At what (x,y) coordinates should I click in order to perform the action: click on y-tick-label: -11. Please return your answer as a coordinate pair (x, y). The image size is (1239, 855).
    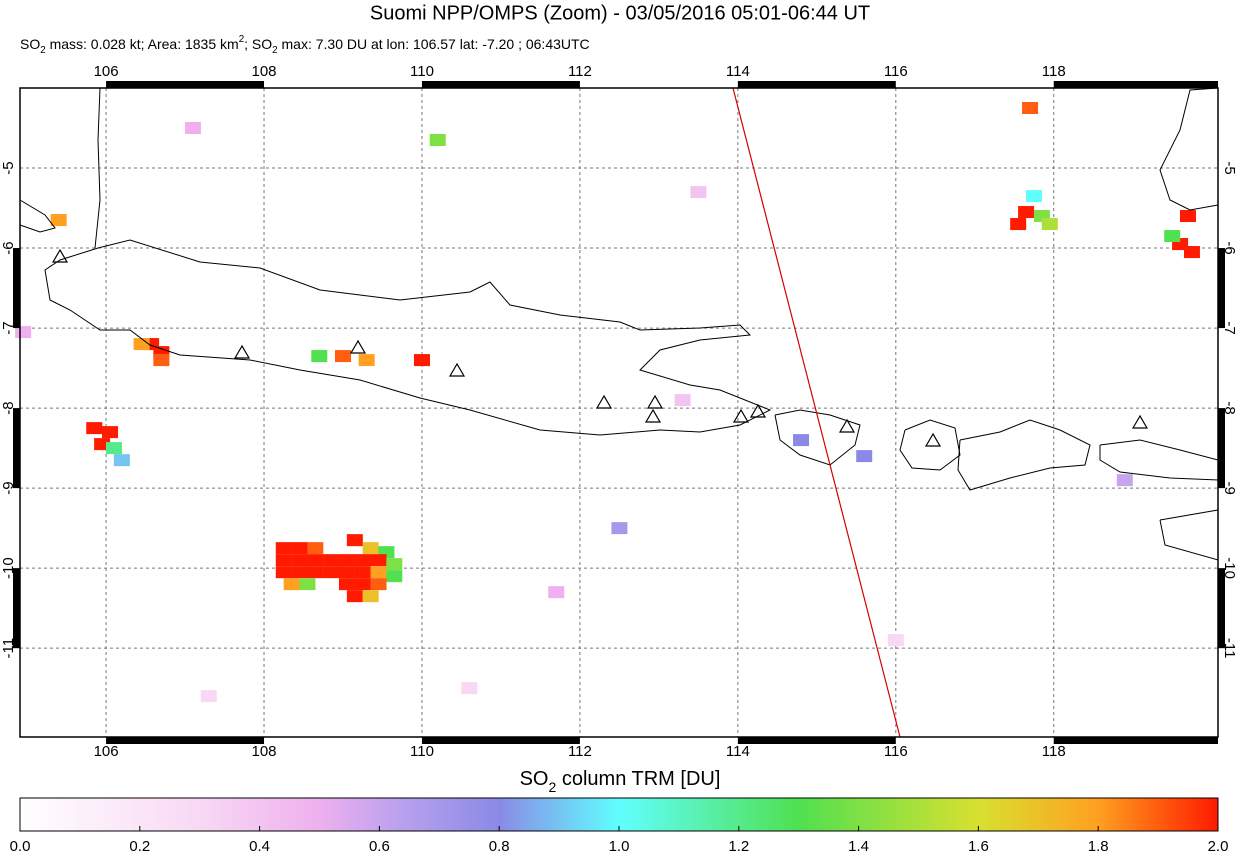
    Looking at the image, I should click on (8, 648).